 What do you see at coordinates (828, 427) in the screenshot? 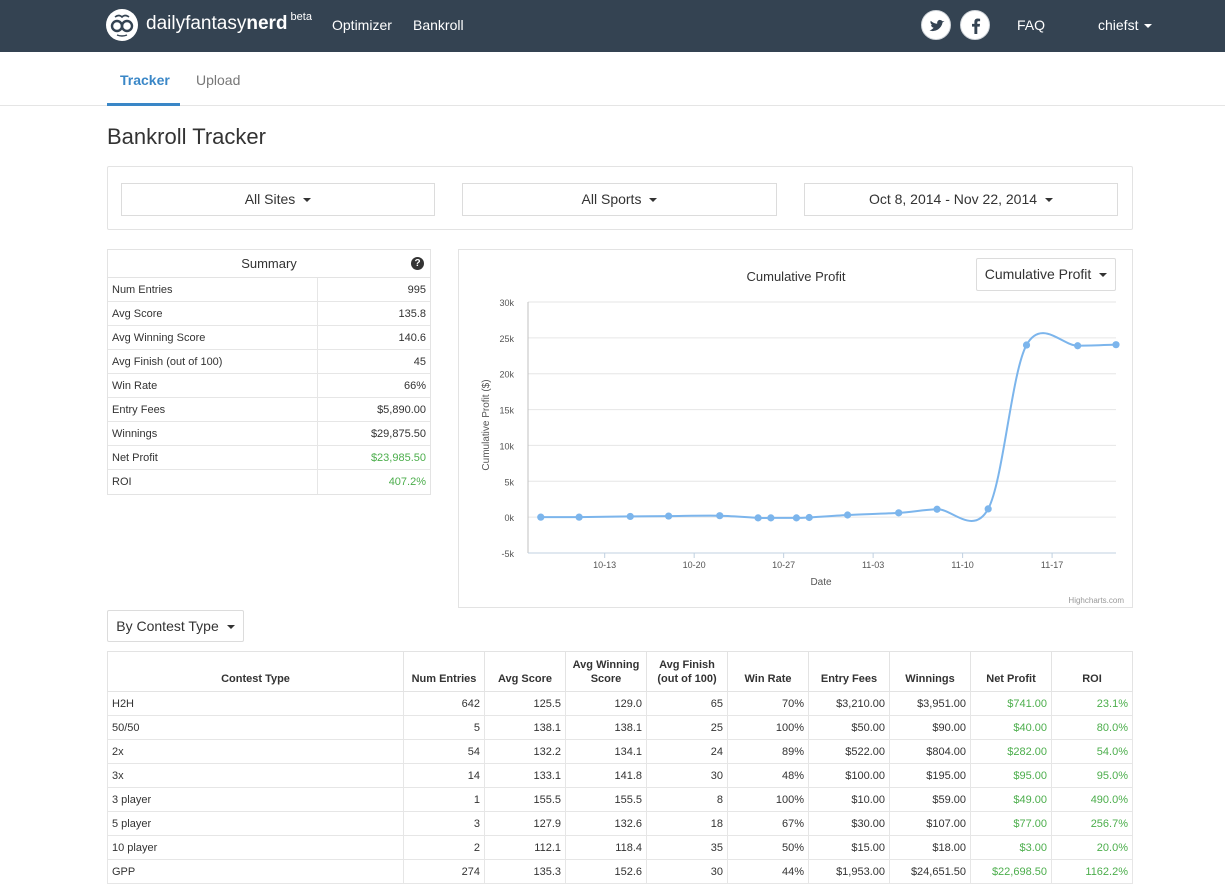
I see `series-line` at bounding box center [828, 427].